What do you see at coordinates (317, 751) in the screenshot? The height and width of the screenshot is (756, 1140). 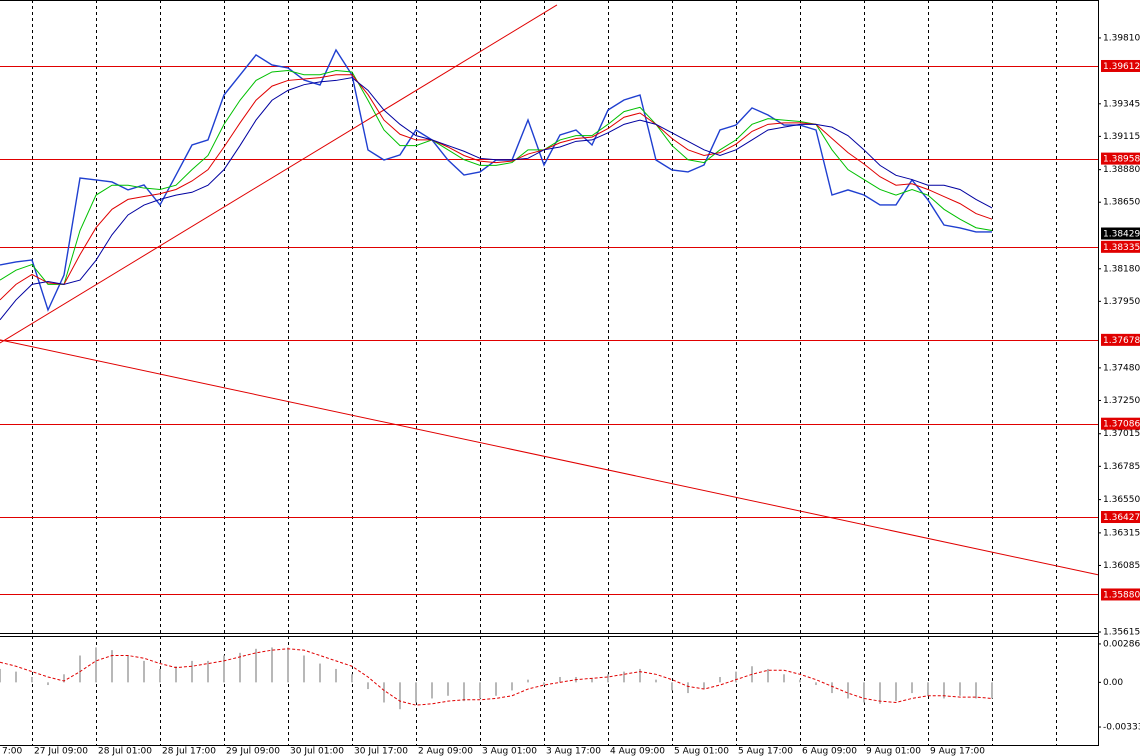 I see `x-tick-label: 30 Jul 01:00` at bounding box center [317, 751].